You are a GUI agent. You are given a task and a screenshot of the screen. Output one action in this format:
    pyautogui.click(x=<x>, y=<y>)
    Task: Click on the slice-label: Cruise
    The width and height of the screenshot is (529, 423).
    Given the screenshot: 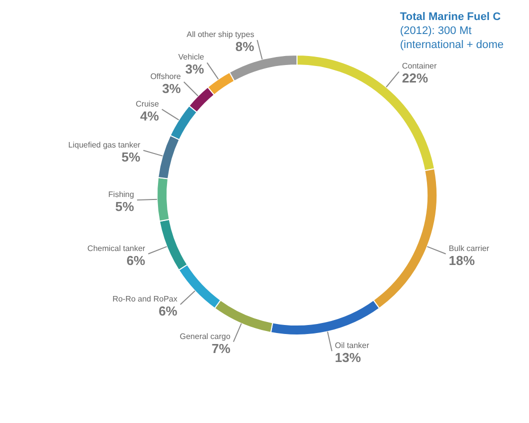 What is the action you would take?
    pyautogui.click(x=148, y=103)
    